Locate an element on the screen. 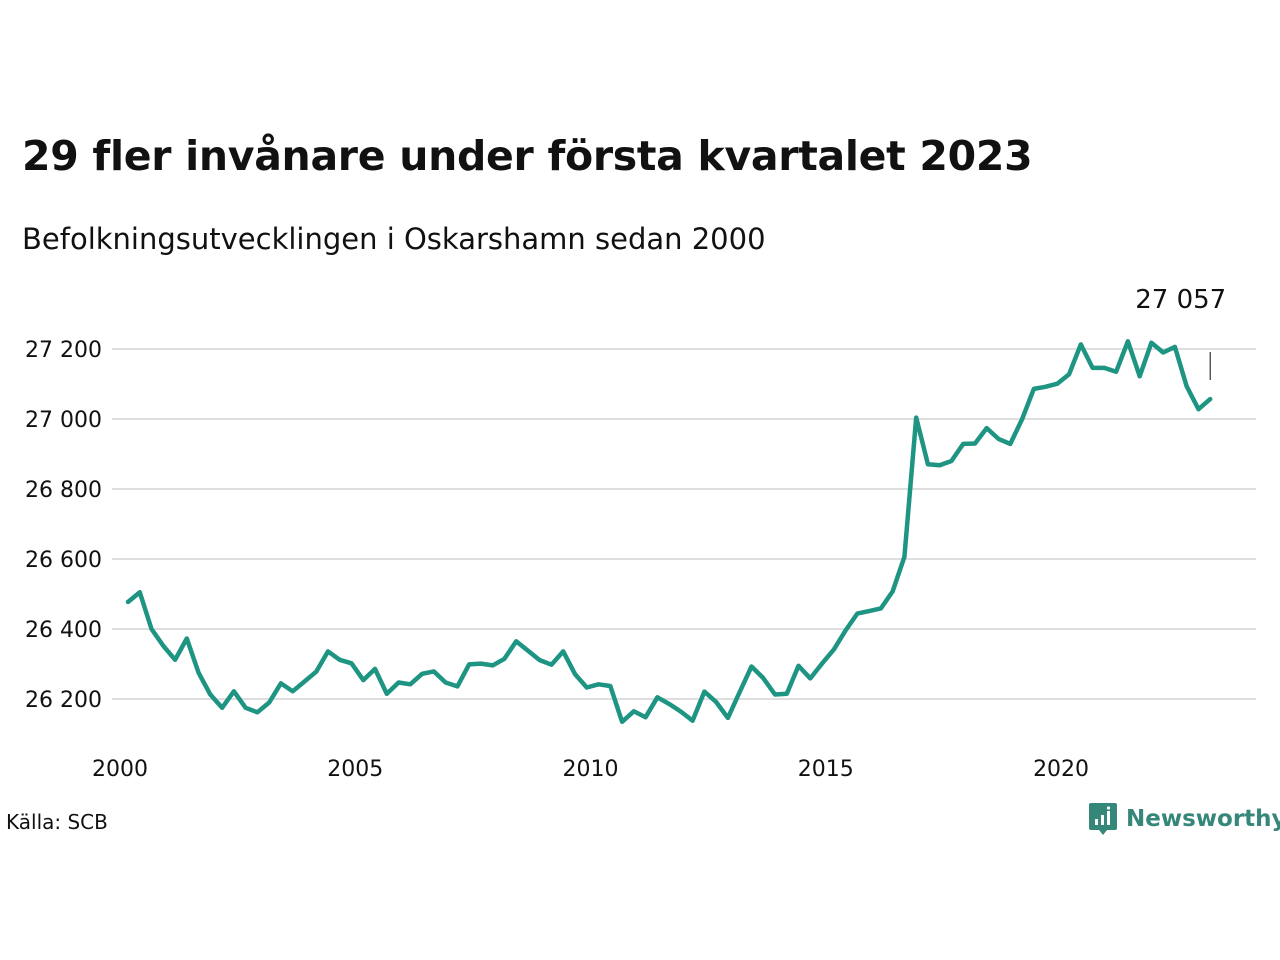  x-axis-ticks: 2000 2005 2010 2015 2020 is located at coordinates (590, 769).